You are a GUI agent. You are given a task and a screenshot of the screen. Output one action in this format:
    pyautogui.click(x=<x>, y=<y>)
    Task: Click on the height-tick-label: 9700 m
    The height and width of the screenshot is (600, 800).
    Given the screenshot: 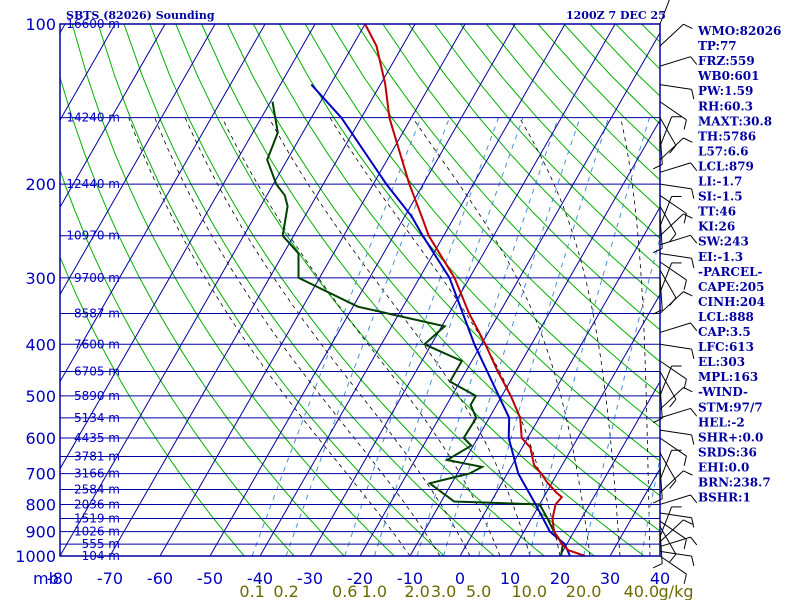 What is the action you would take?
    pyautogui.click(x=97, y=278)
    